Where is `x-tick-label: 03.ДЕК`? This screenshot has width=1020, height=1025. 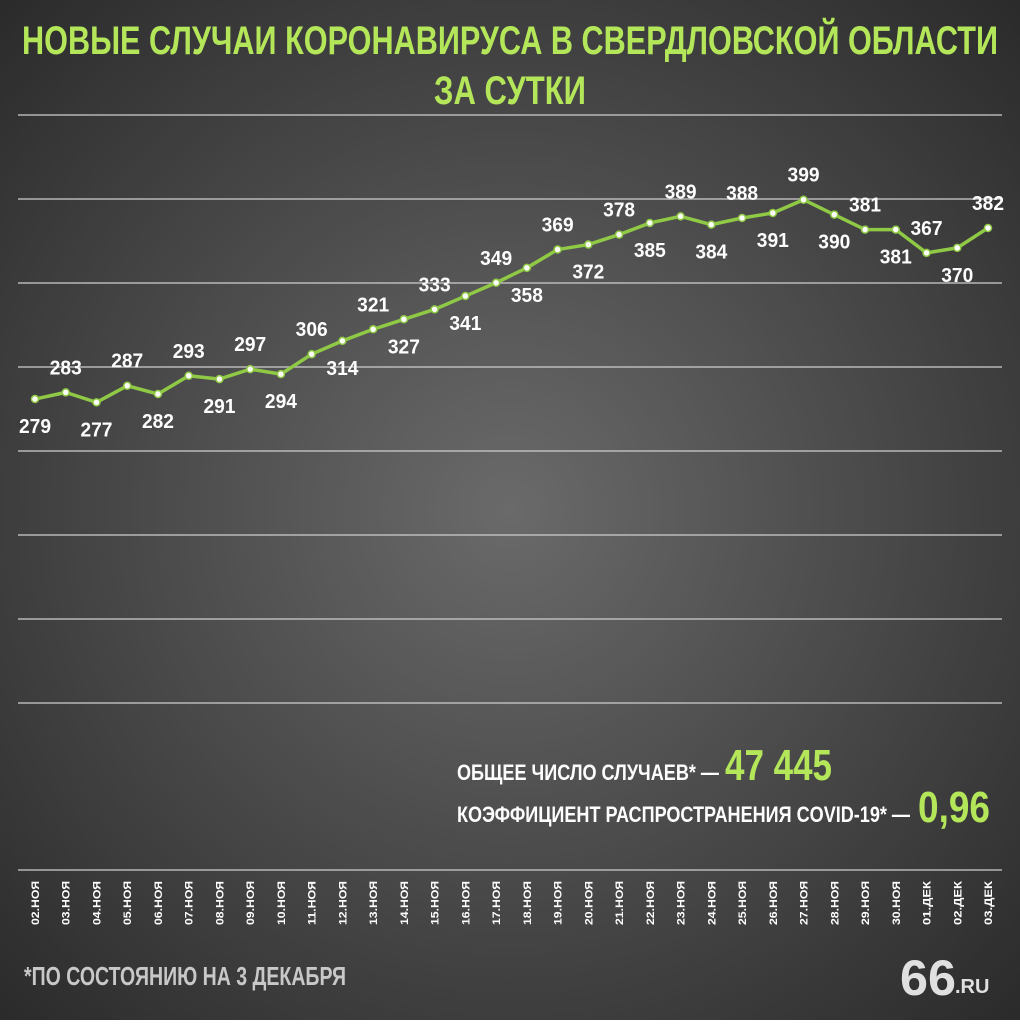
x-tick-label: 03.ДЕК is located at coordinates (989, 903).